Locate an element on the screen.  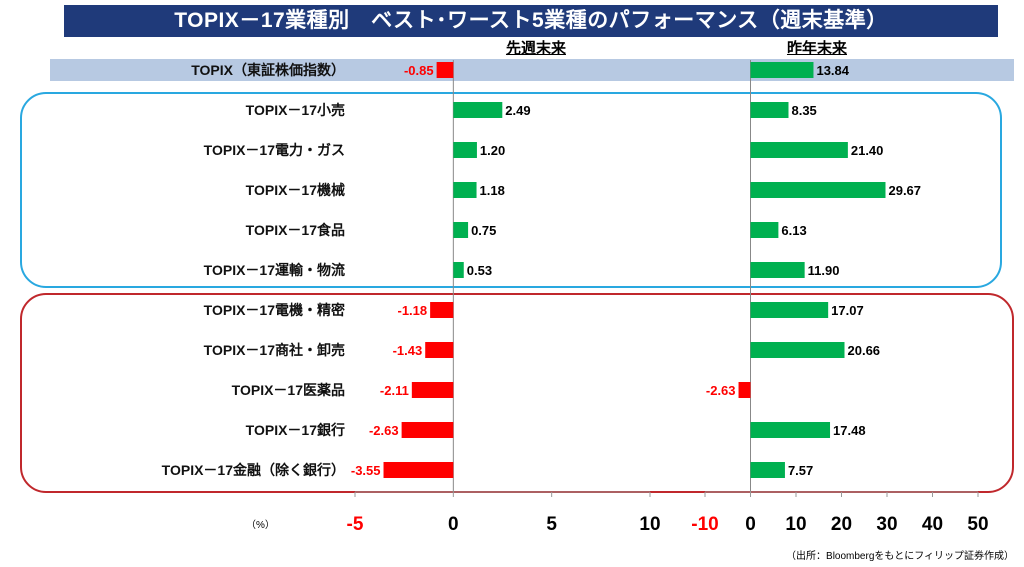
source-note: （出所：Bloombergをもとにフィリップ証券作成） is located at coordinates (900, 556).